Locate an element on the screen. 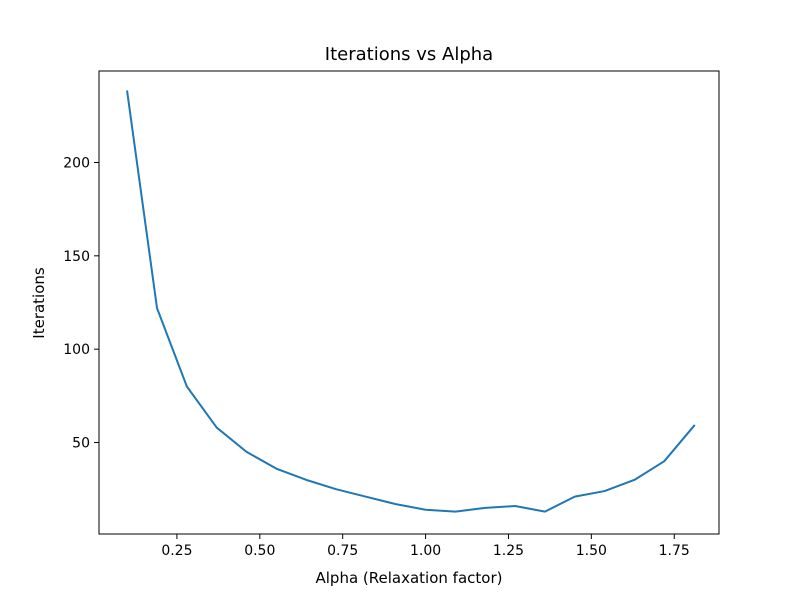  y-axis: 50 100 150 200 is located at coordinates (81, 303).